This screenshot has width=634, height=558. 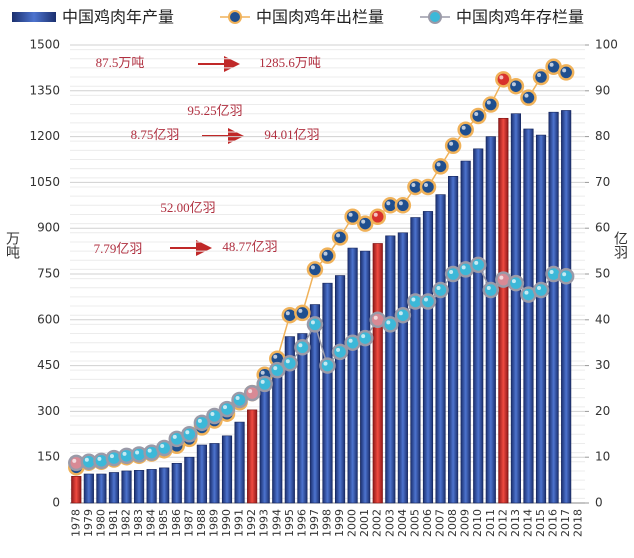 I want to click on x-tick-label: 1992, so click(x=251, y=523).